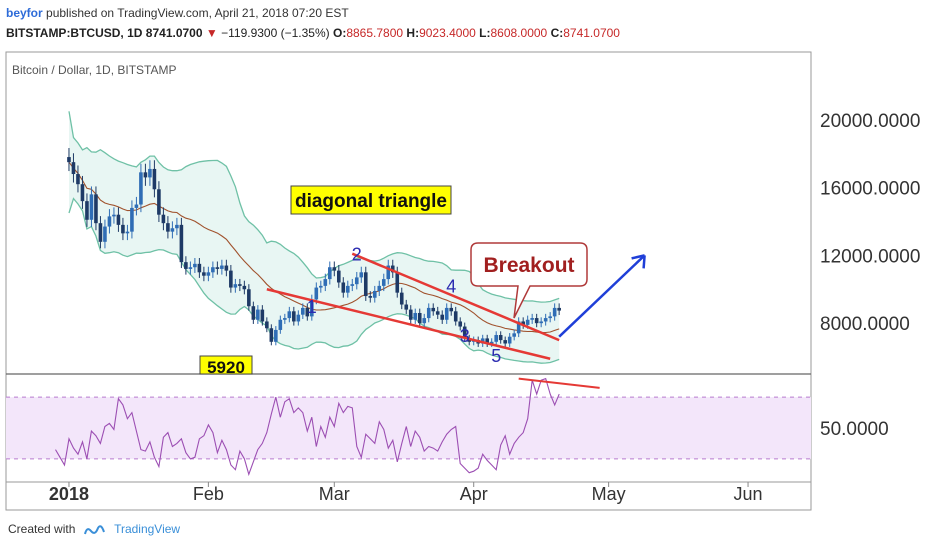  I want to click on wave-label: 1, so click(312, 307).